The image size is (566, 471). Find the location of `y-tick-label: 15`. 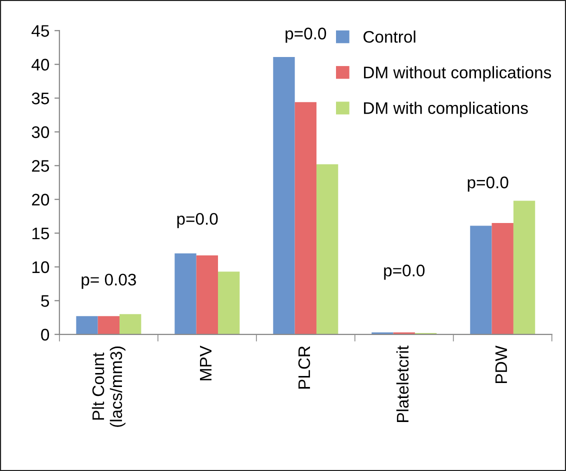

y-tick-label: 15 is located at coordinates (41, 234).